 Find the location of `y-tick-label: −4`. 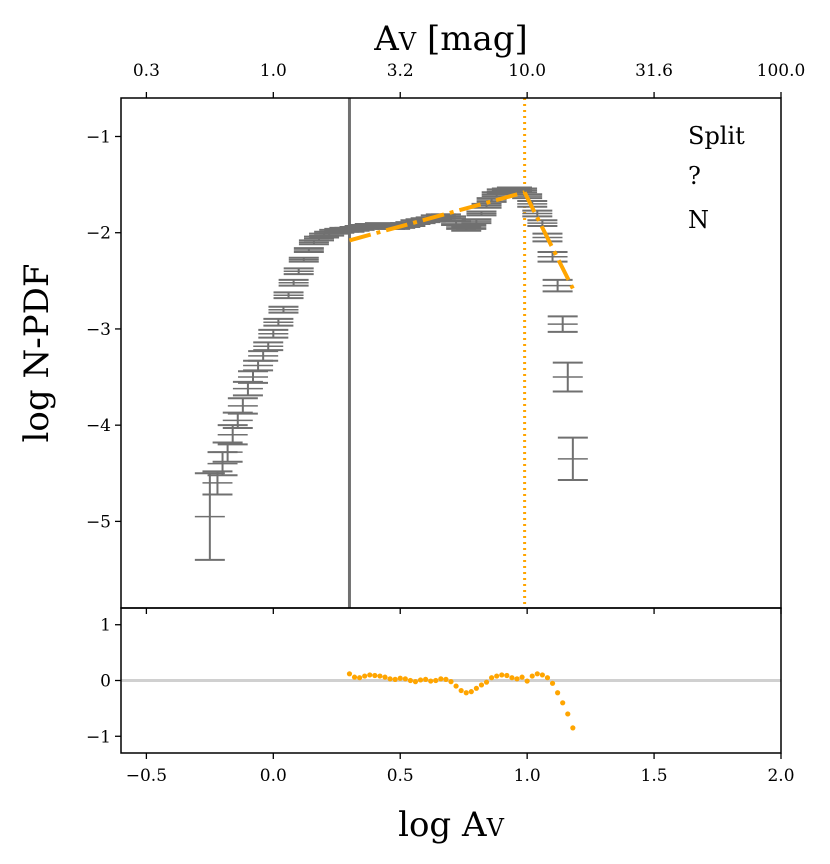

y-tick-label: −4 is located at coordinates (98, 426).